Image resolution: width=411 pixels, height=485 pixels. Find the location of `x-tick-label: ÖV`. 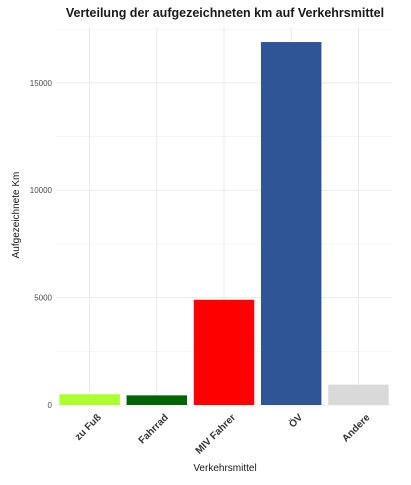

x-tick-label: ÖV is located at coordinates (296, 421).